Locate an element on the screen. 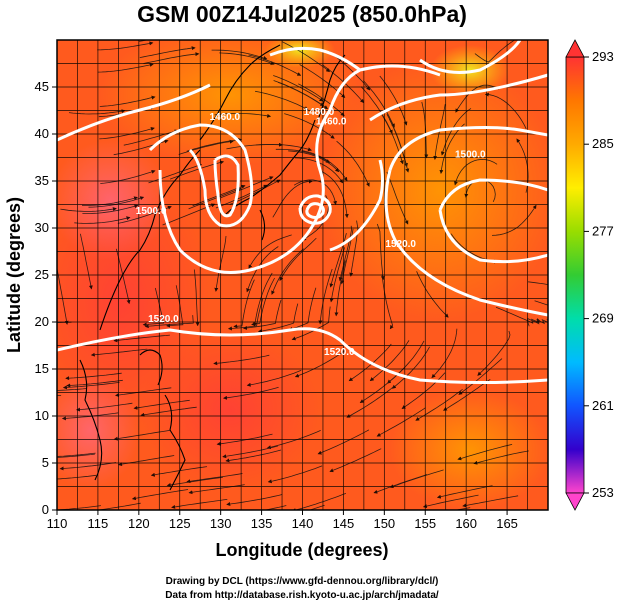  y-tick-label: 10 is located at coordinates (42, 415).